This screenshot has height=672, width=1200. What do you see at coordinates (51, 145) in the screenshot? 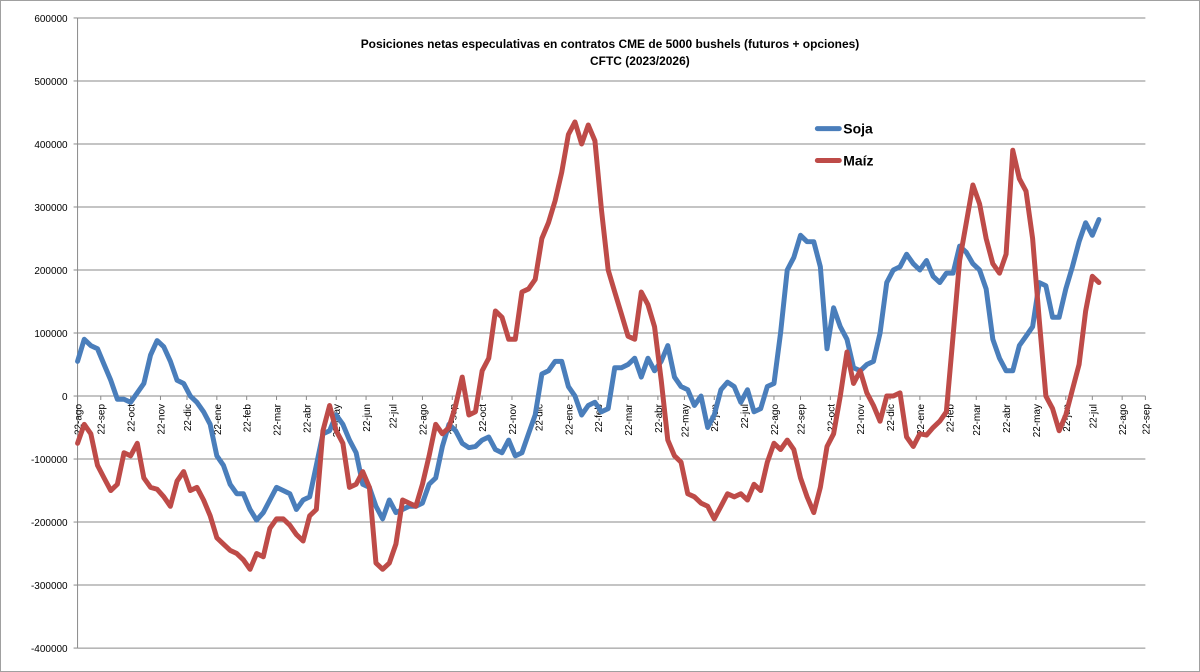
I see `y-tick-label: 400000` at bounding box center [51, 145].